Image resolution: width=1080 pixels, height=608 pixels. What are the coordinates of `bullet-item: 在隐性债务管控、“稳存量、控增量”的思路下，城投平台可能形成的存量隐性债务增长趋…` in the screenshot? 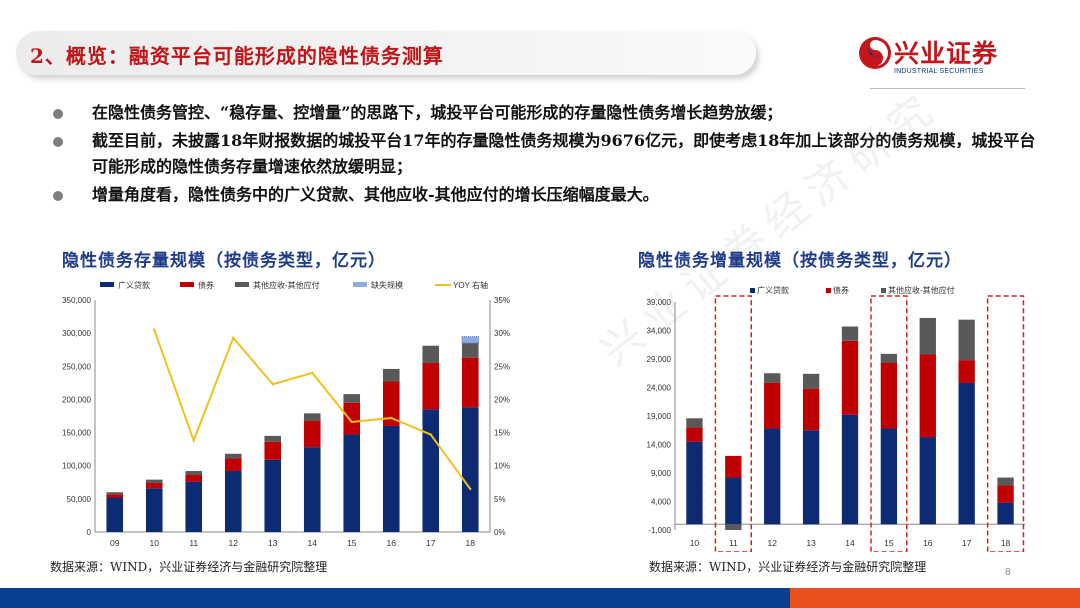 It's located at (545, 113).